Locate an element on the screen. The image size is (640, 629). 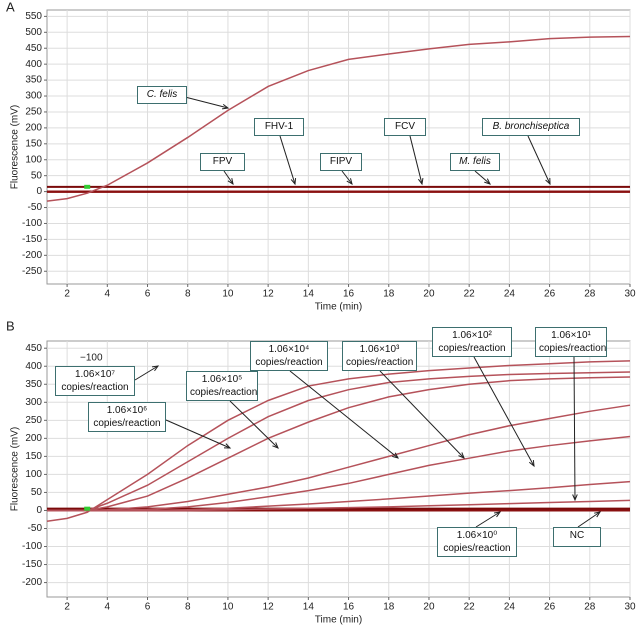
annotation: −100 is located at coordinates (91, 358).